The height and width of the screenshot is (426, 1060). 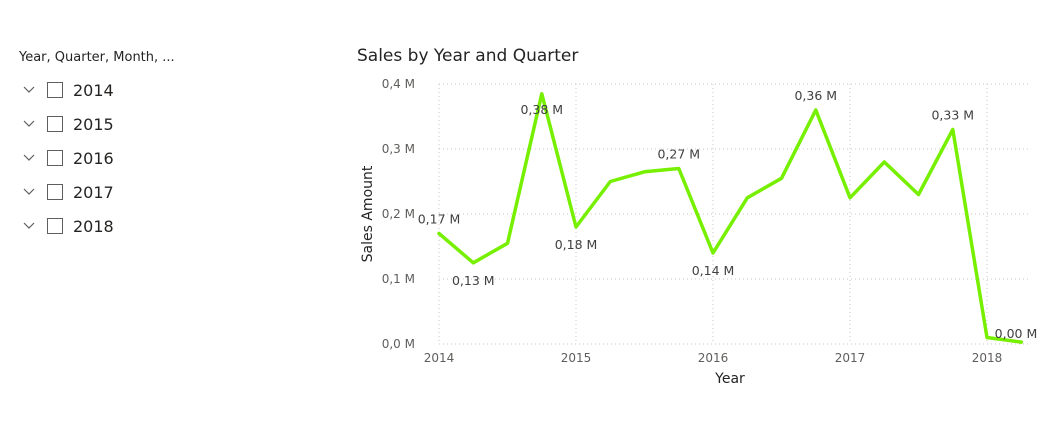 I want to click on data-label: 0,00 M, so click(x=1016, y=333).